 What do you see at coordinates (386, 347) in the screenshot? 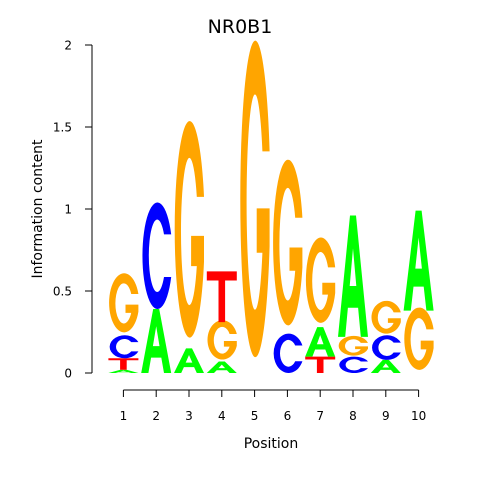
I see `letter-C-pos9` at bounding box center [386, 347].